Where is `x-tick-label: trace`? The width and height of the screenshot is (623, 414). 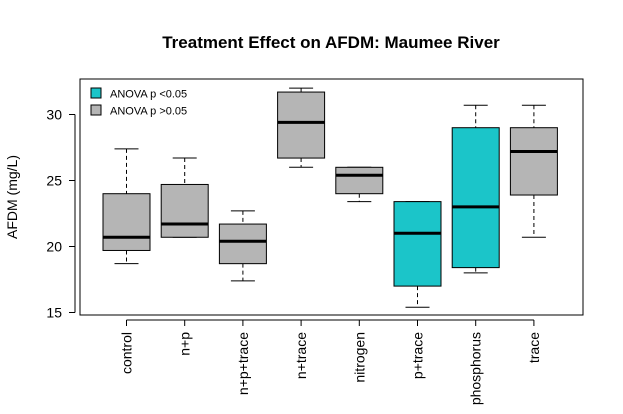 x-tick-label: trace is located at coordinates (534, 347).